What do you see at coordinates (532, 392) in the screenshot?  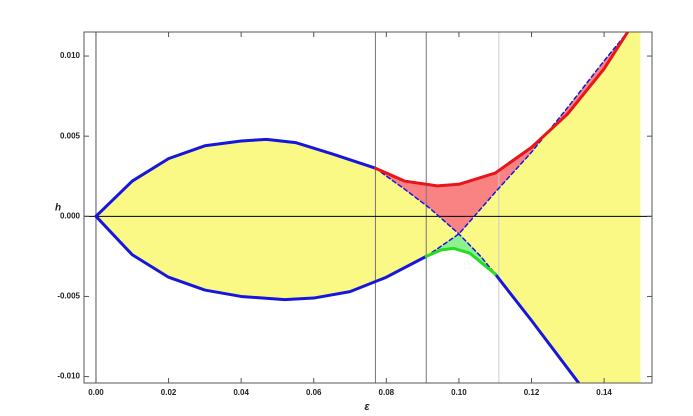 I see `x-tick-label: 0.12` at bounding box center [532, 392].